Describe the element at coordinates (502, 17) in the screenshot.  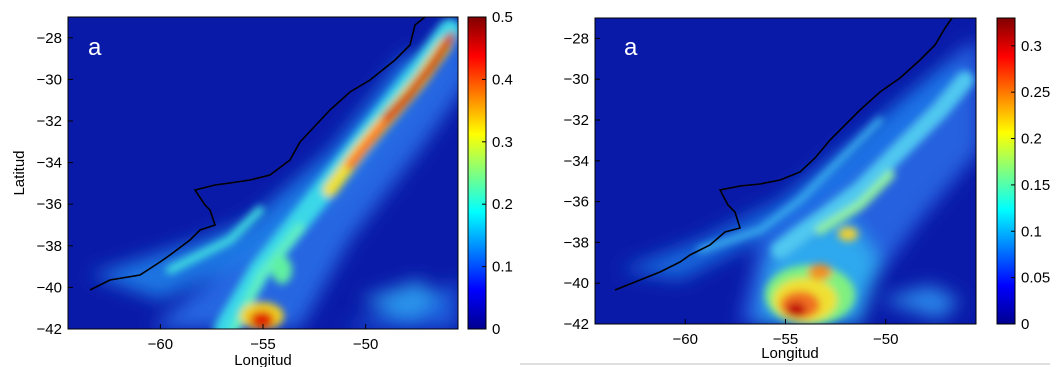
I see `colorbar-tick-label: 0.5` at that location.